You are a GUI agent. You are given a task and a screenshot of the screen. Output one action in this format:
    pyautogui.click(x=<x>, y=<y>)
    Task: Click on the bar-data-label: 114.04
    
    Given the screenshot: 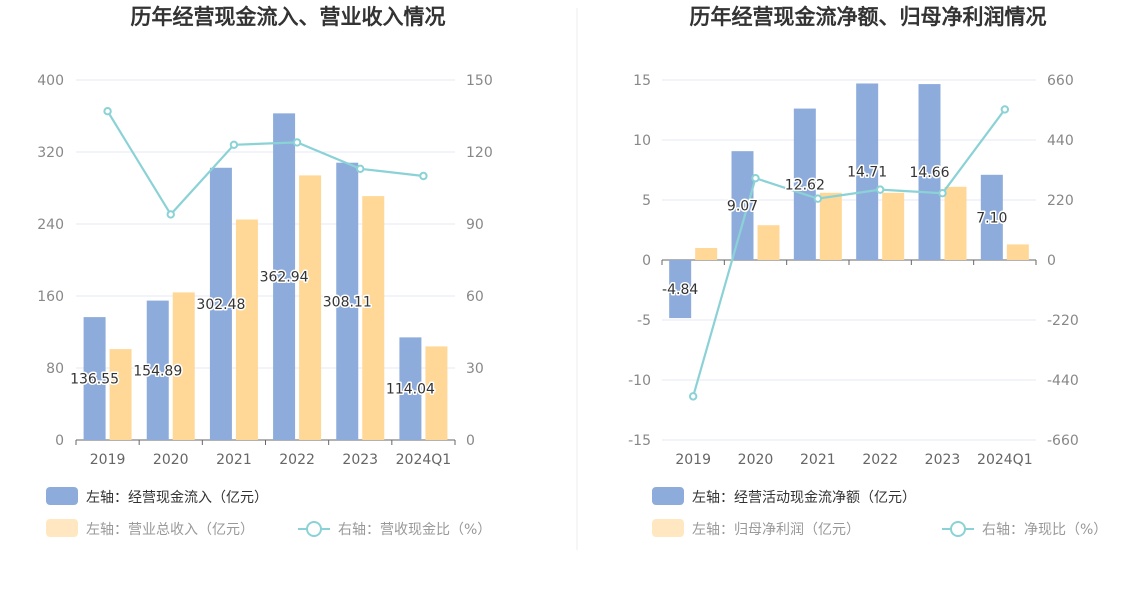 What is the action you would take?
    pyautogui.click(x=410, y=390)
    